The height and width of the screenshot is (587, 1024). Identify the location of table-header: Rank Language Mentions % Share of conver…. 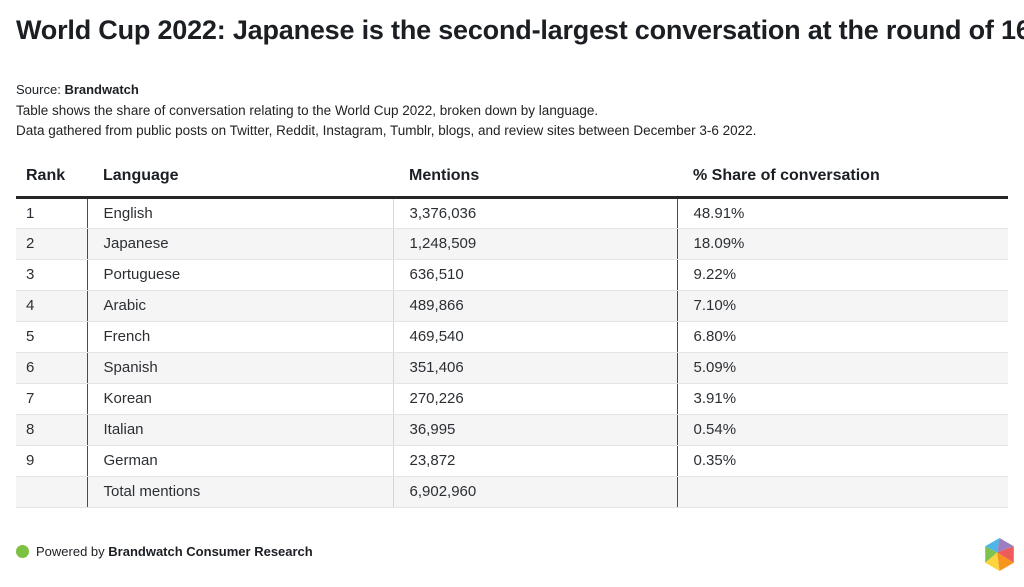
(512, 180).